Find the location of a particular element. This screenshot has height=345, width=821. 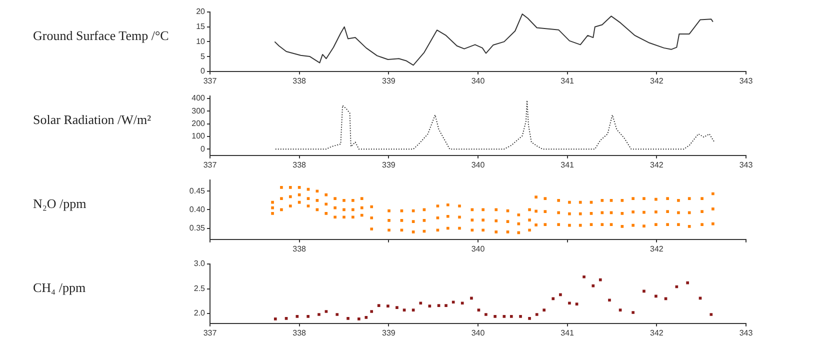

y-tick-label: 0.45 is located at coordinates (197, 191).